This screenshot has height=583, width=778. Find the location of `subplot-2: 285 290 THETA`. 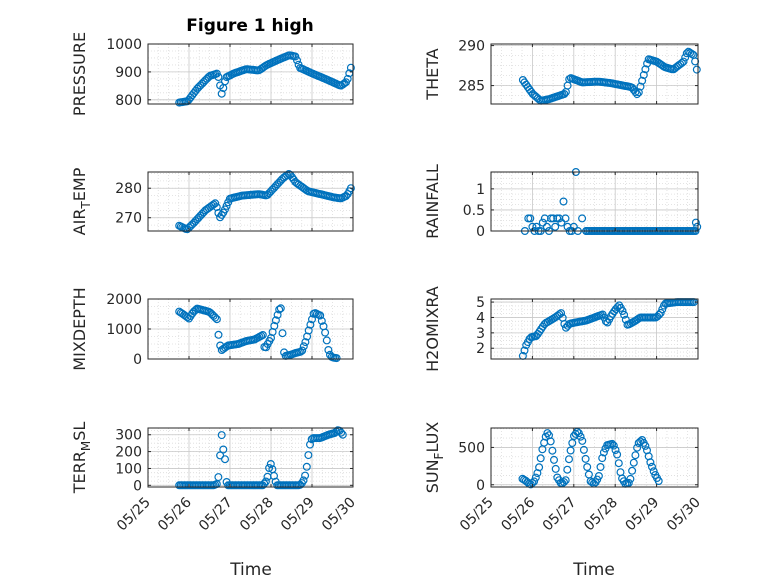

subplot-2: 285 290 THETA is located at coordinates (562, 72).